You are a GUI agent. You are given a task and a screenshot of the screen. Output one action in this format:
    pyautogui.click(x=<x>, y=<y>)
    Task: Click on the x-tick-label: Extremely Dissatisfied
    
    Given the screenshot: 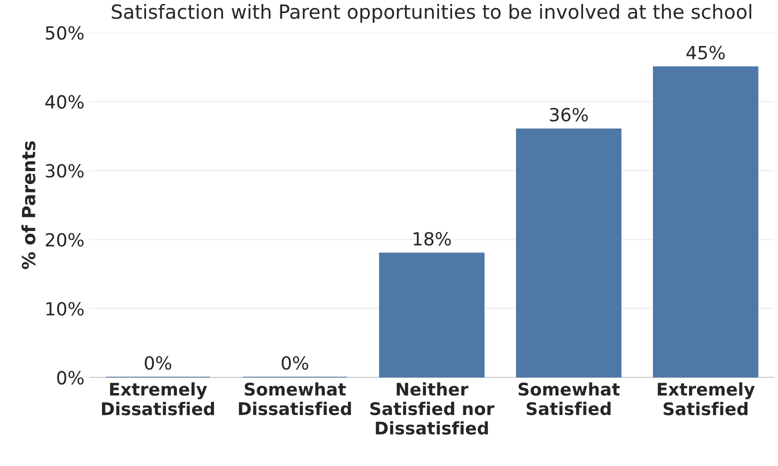 What is the action you would take?
    pyautogui.click(x=158, y=399)
    